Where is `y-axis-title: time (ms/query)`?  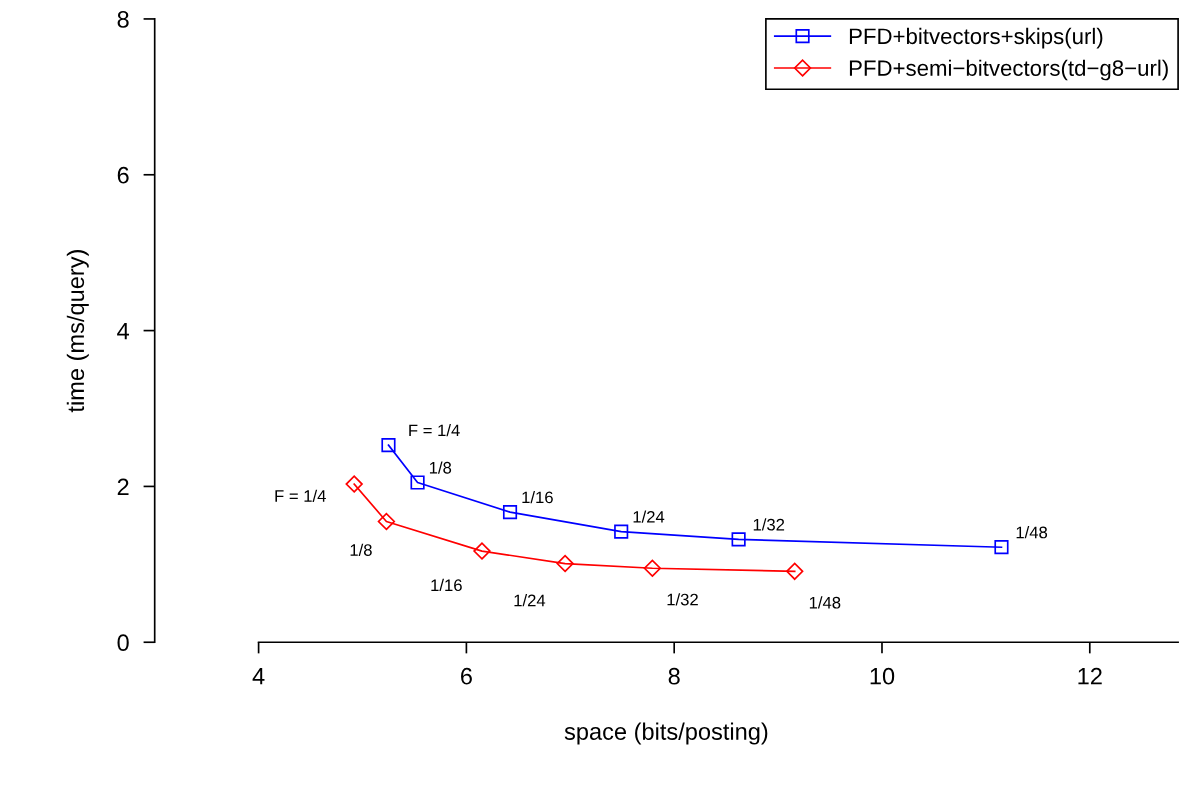
y-axis-title: time (ms/query) is located at coordinates (77, 331).